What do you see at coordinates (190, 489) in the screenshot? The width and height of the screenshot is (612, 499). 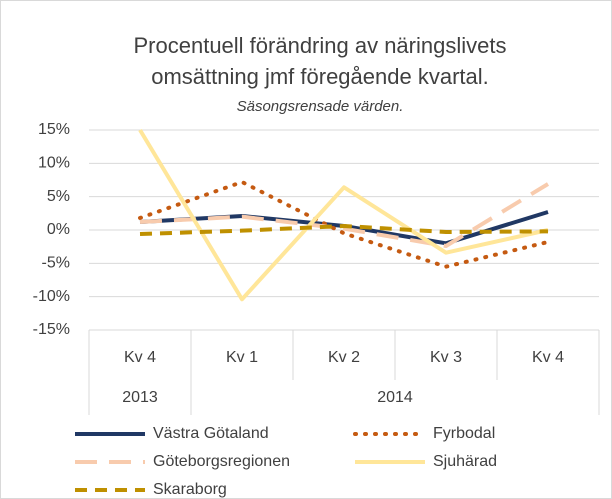 I see `legend-label: Skaraborg` at bounding box center [190, 489].